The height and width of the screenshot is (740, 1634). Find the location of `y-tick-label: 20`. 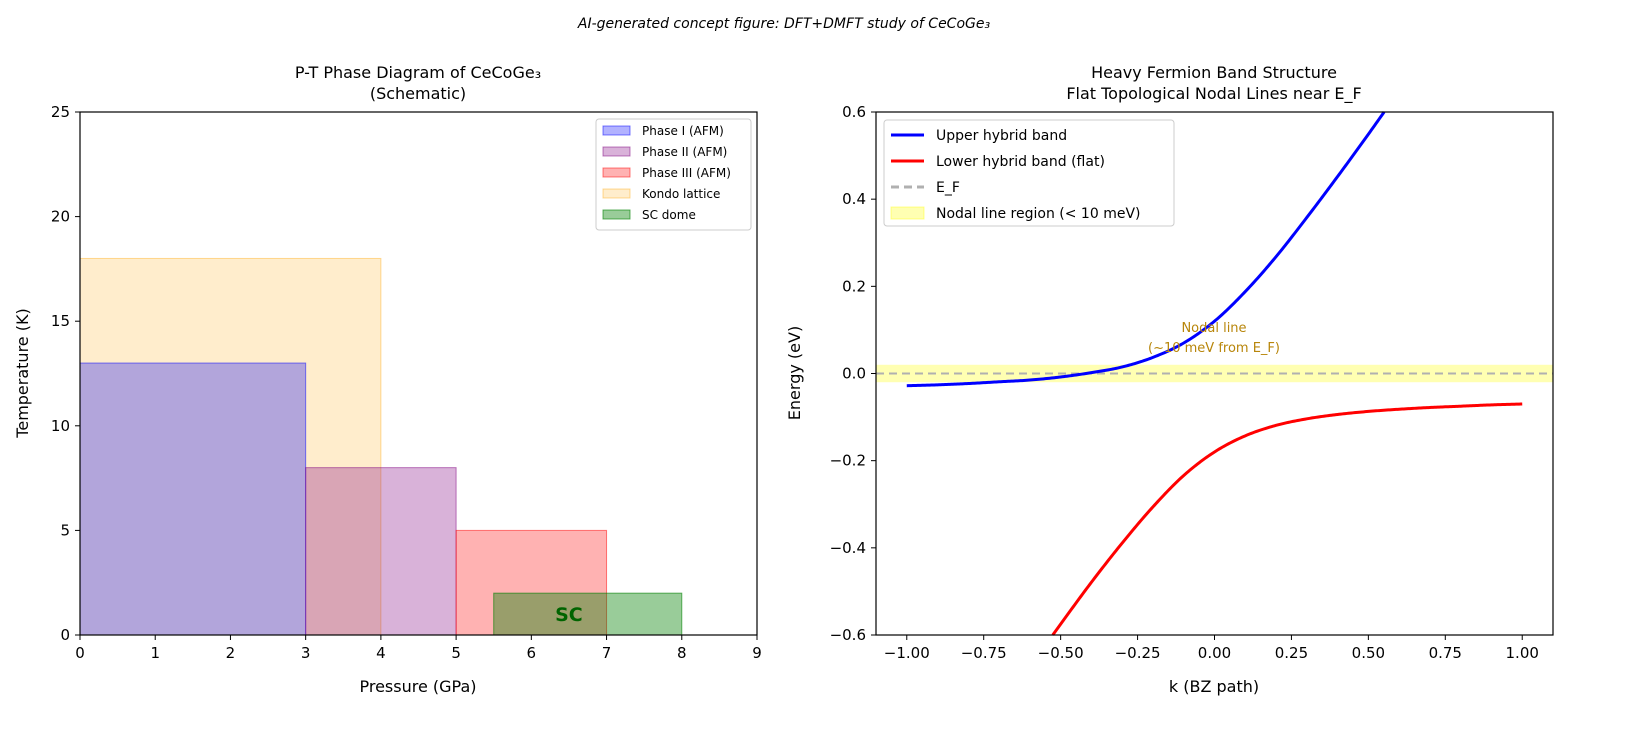

y-tick-label: 20 is located at coordinates (60, 217).